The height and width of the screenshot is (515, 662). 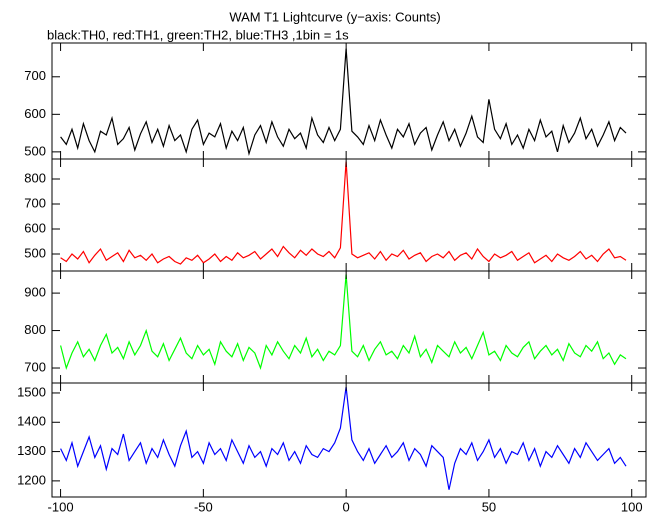 I want to click on x-tick-label: 0, so click(x=346, y=506).